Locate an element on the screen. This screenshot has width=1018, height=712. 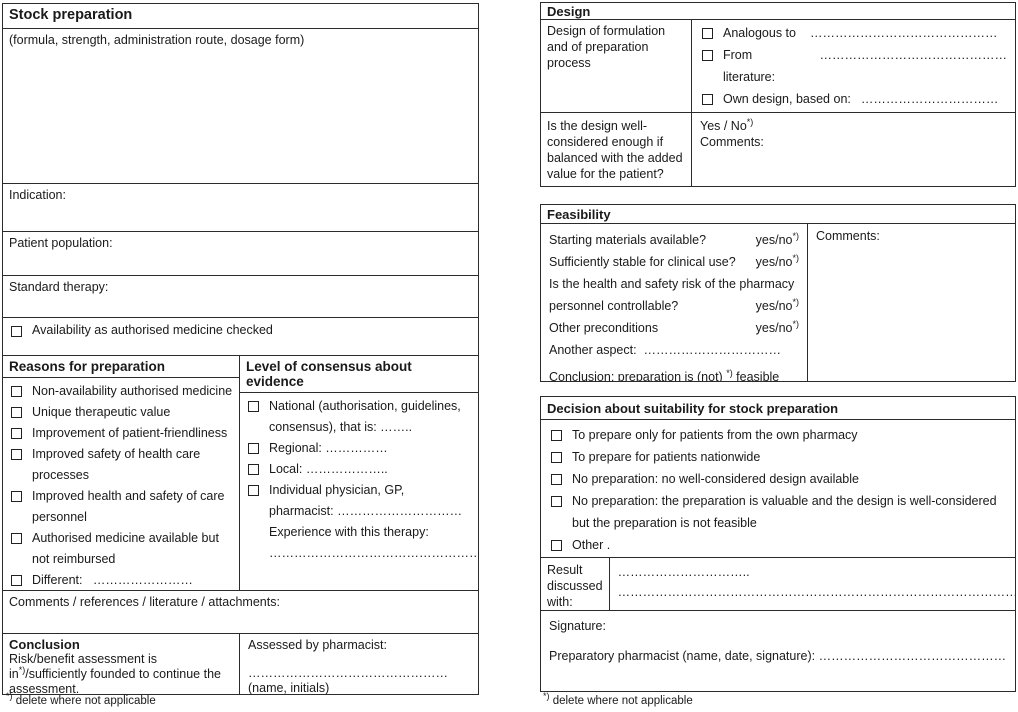
reason-item: Unique therapeutic value is located at coordinates (121, 412).